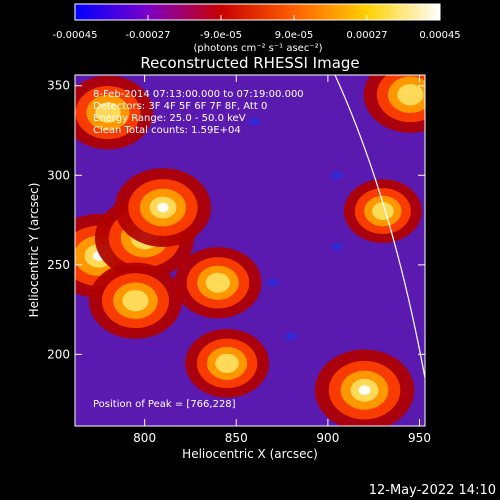  What do you see at coordinates (294, 35) in the screenshot?
I see `colorbar-tick-label: 9.0e-05` at bounding box center [294, 35].